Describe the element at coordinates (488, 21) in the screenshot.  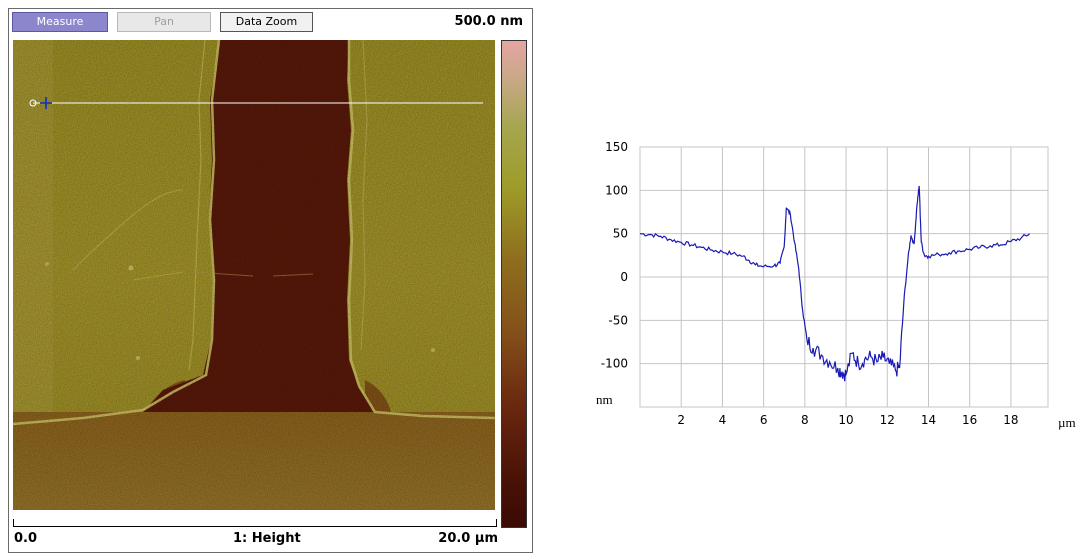
I see `z-scale-max-label: 500.0 nm` at that location.